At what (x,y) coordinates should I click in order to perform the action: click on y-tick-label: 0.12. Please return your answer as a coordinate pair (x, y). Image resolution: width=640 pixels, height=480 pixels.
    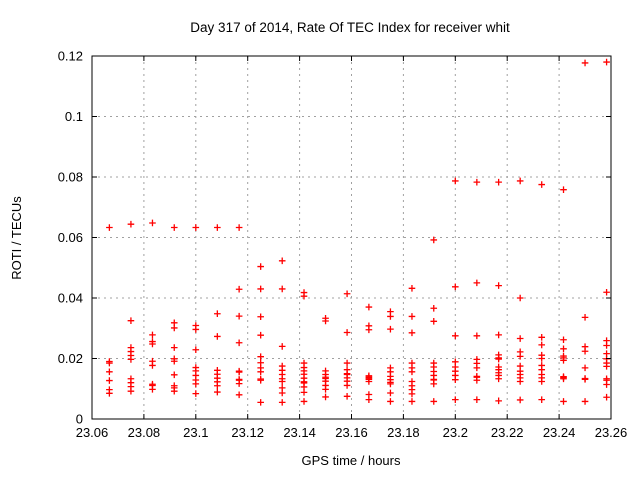
    Looking at the image, I should click on (70, 56).